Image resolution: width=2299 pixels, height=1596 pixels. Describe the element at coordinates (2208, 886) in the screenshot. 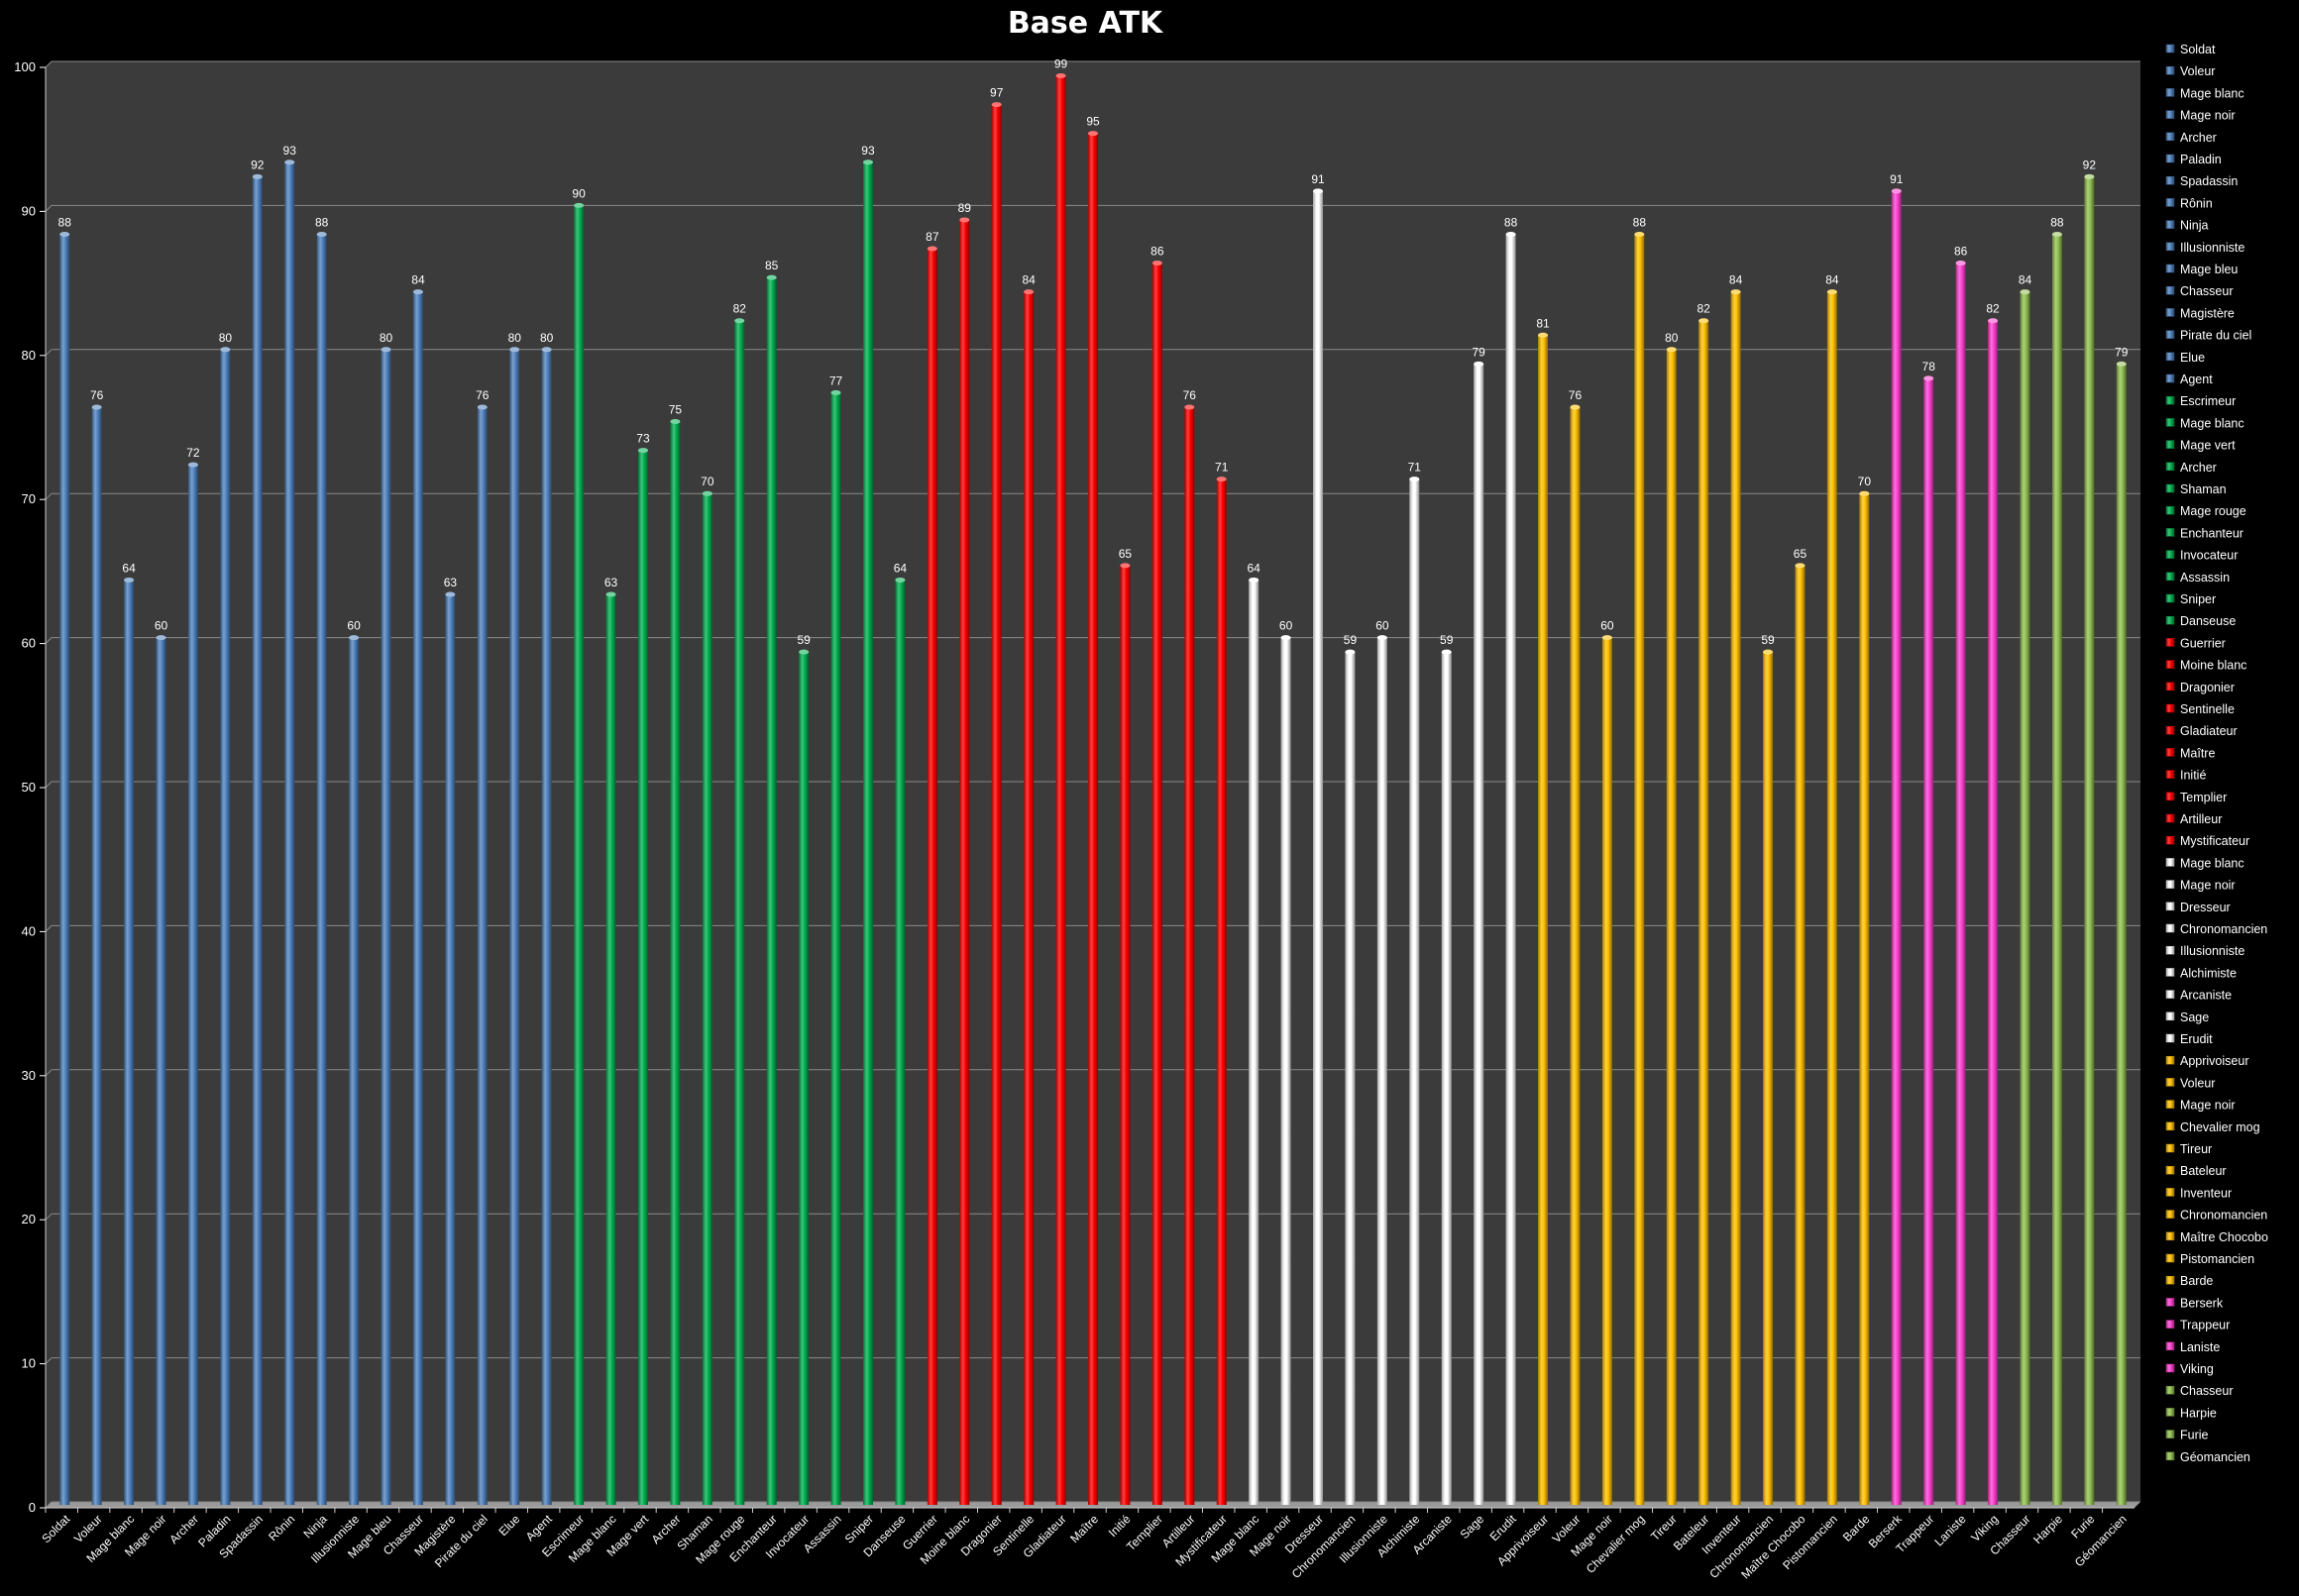

I see `legend-label: Mage noir` at that location.